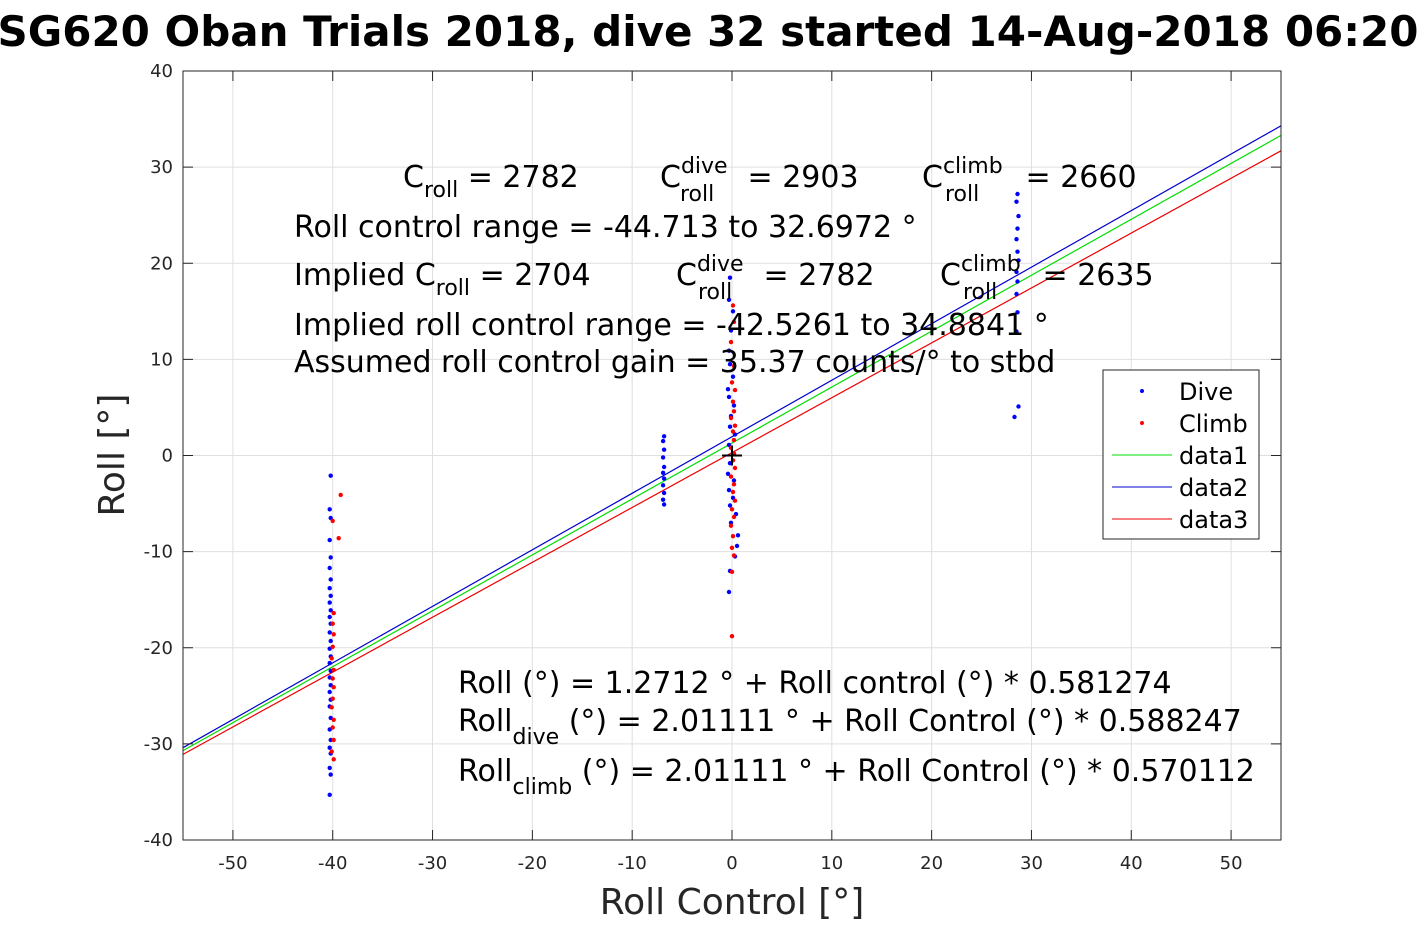 The width and height of the screenshot is (1417, 945). Describe the element at coordinates (1142, 391) in the screenshot. I see `legend-swatch-dive` at that location.